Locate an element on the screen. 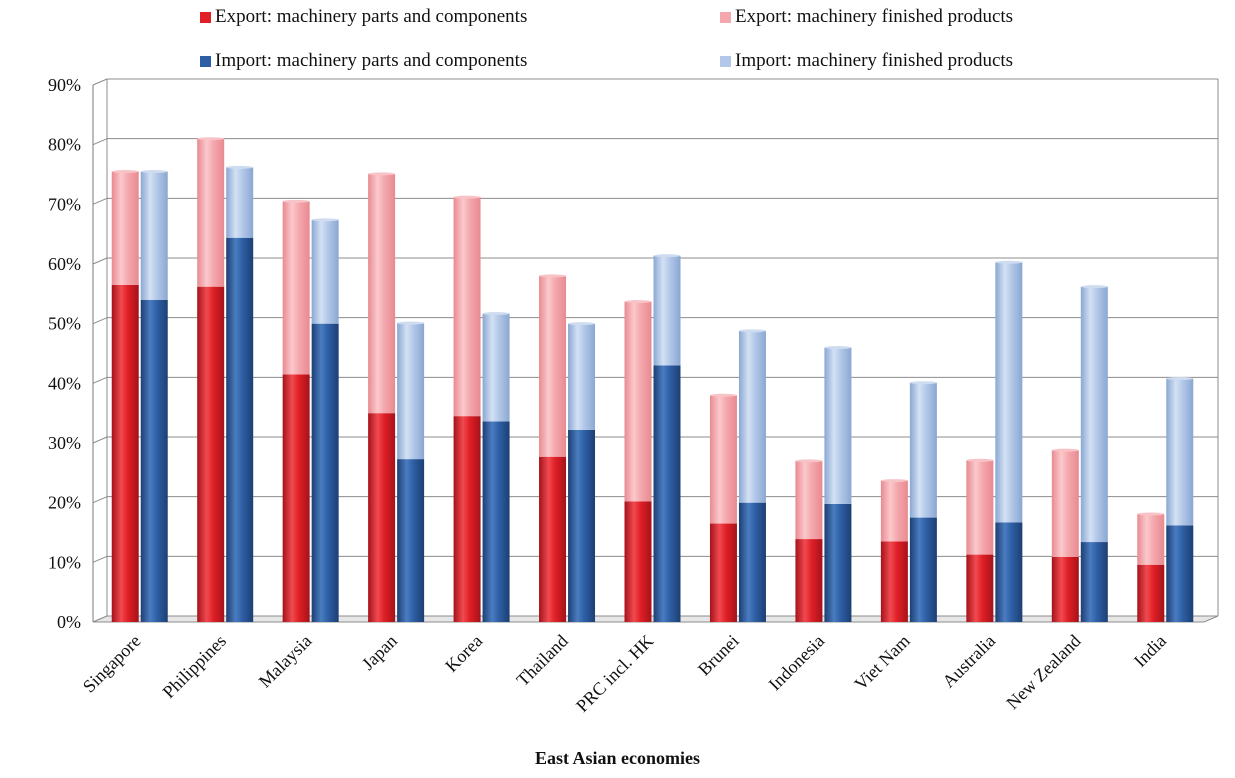  y-tick-label: 10% is located at coordinates (64, 562).